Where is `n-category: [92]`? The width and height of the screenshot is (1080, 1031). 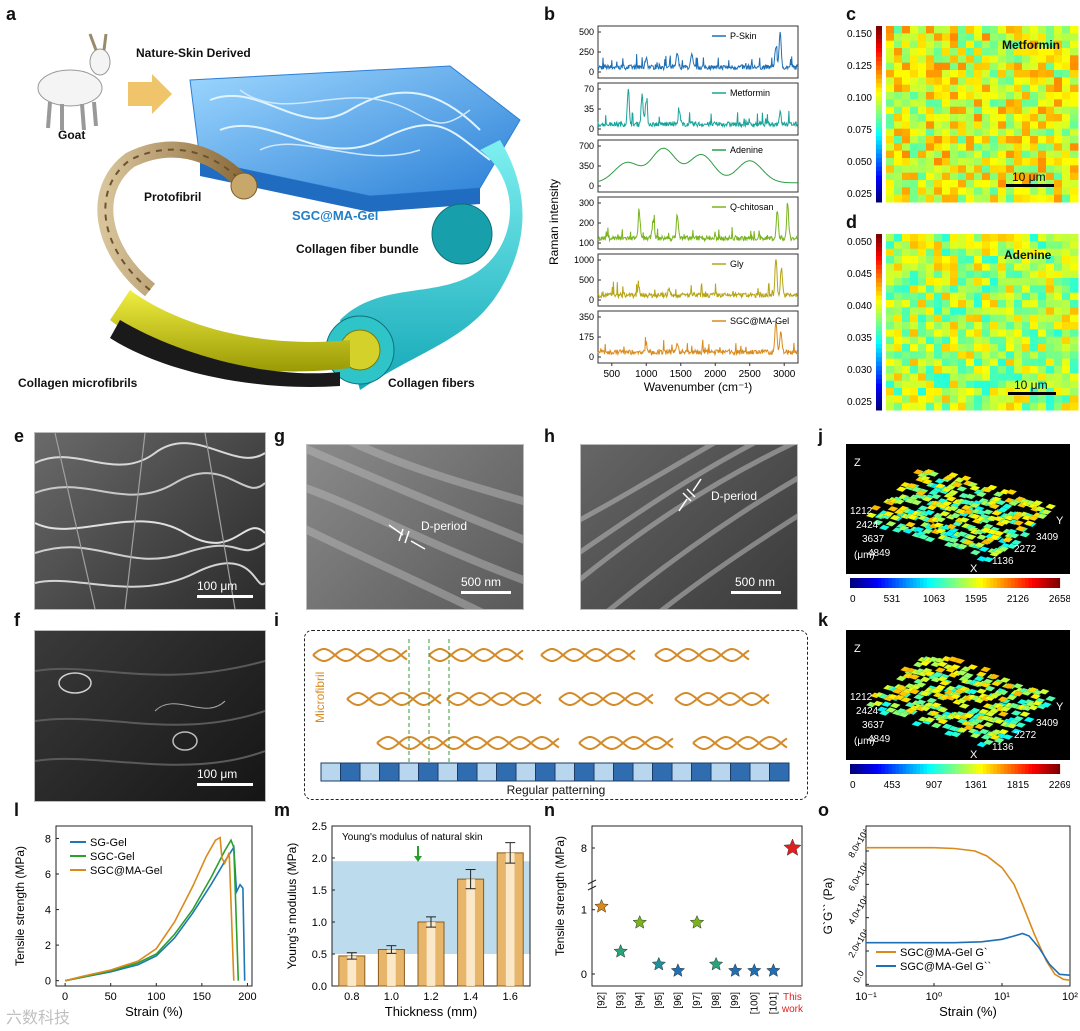
n-category: [92] is located at coordinates (602, 1000).